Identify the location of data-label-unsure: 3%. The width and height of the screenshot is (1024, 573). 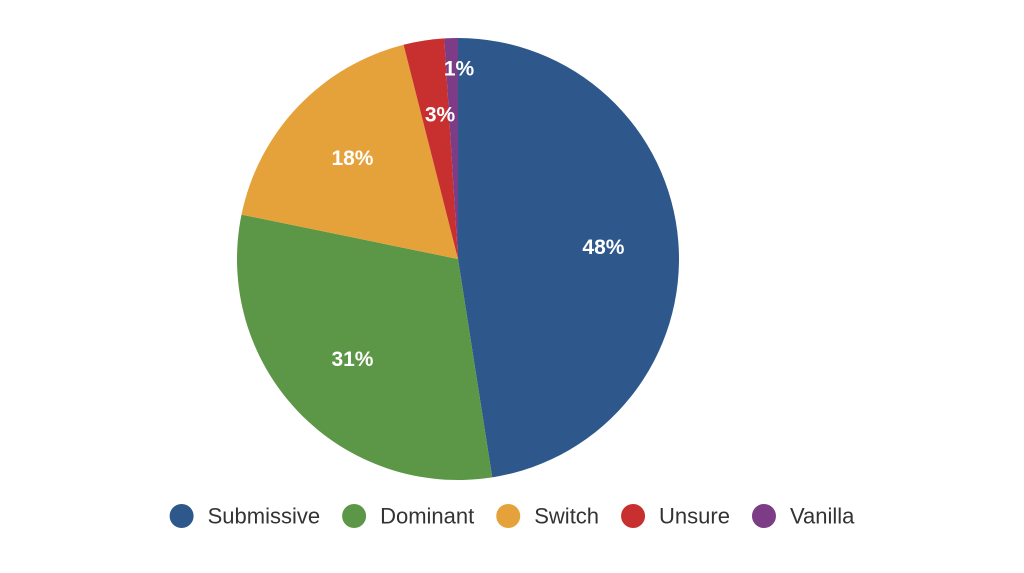
(440, 115).